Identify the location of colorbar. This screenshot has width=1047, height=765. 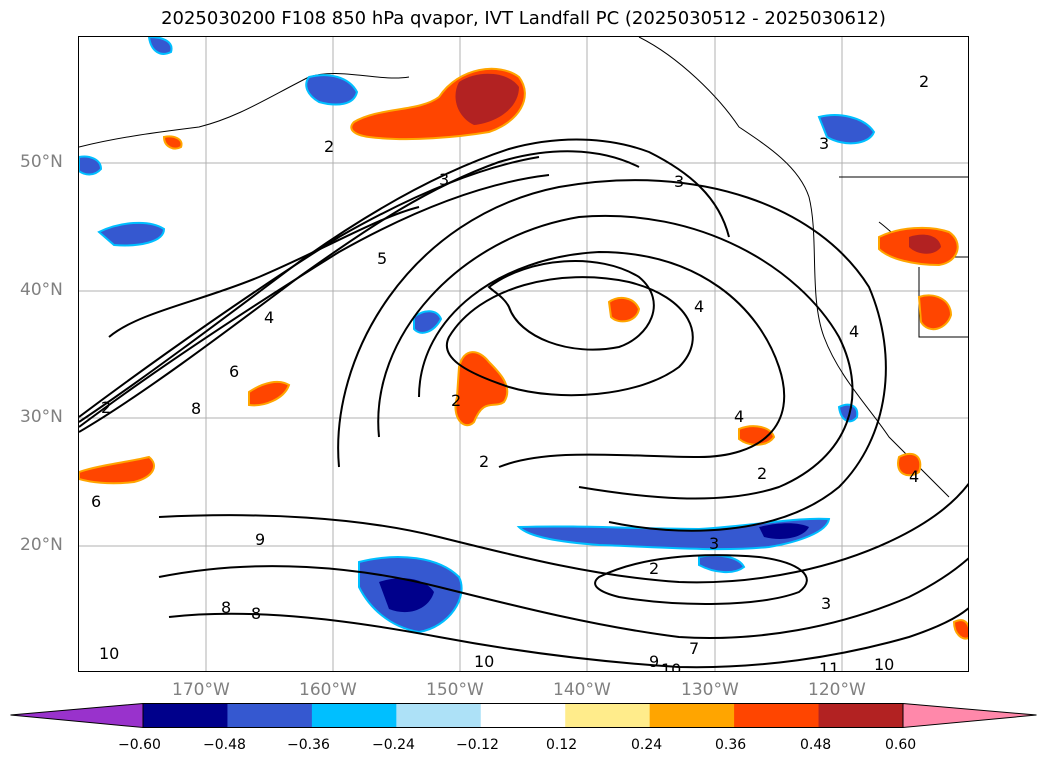
(523, 716).